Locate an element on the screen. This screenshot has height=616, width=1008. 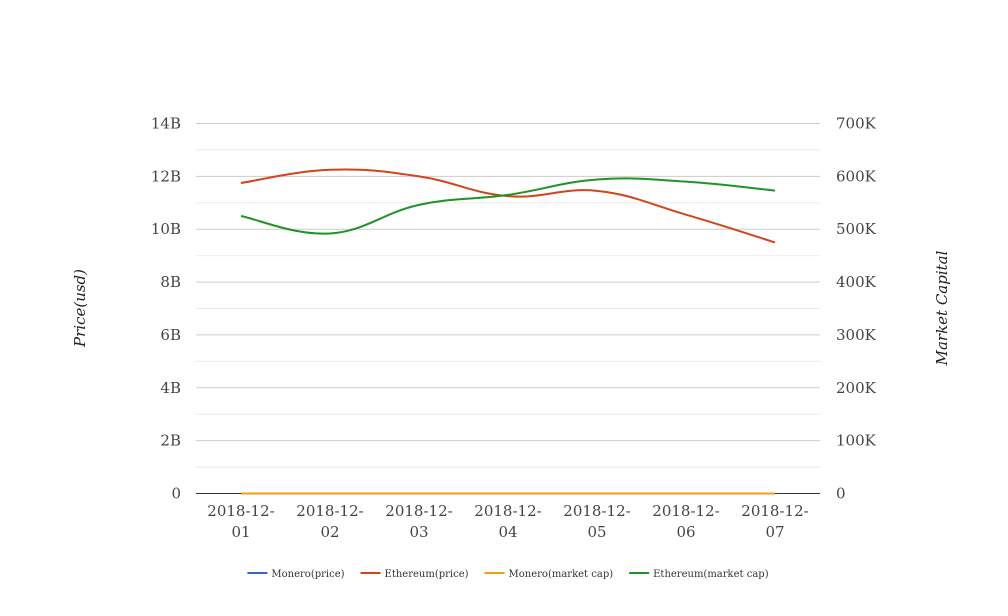
series-line-ethereum-market-cap is located at coordinates (508, 206).